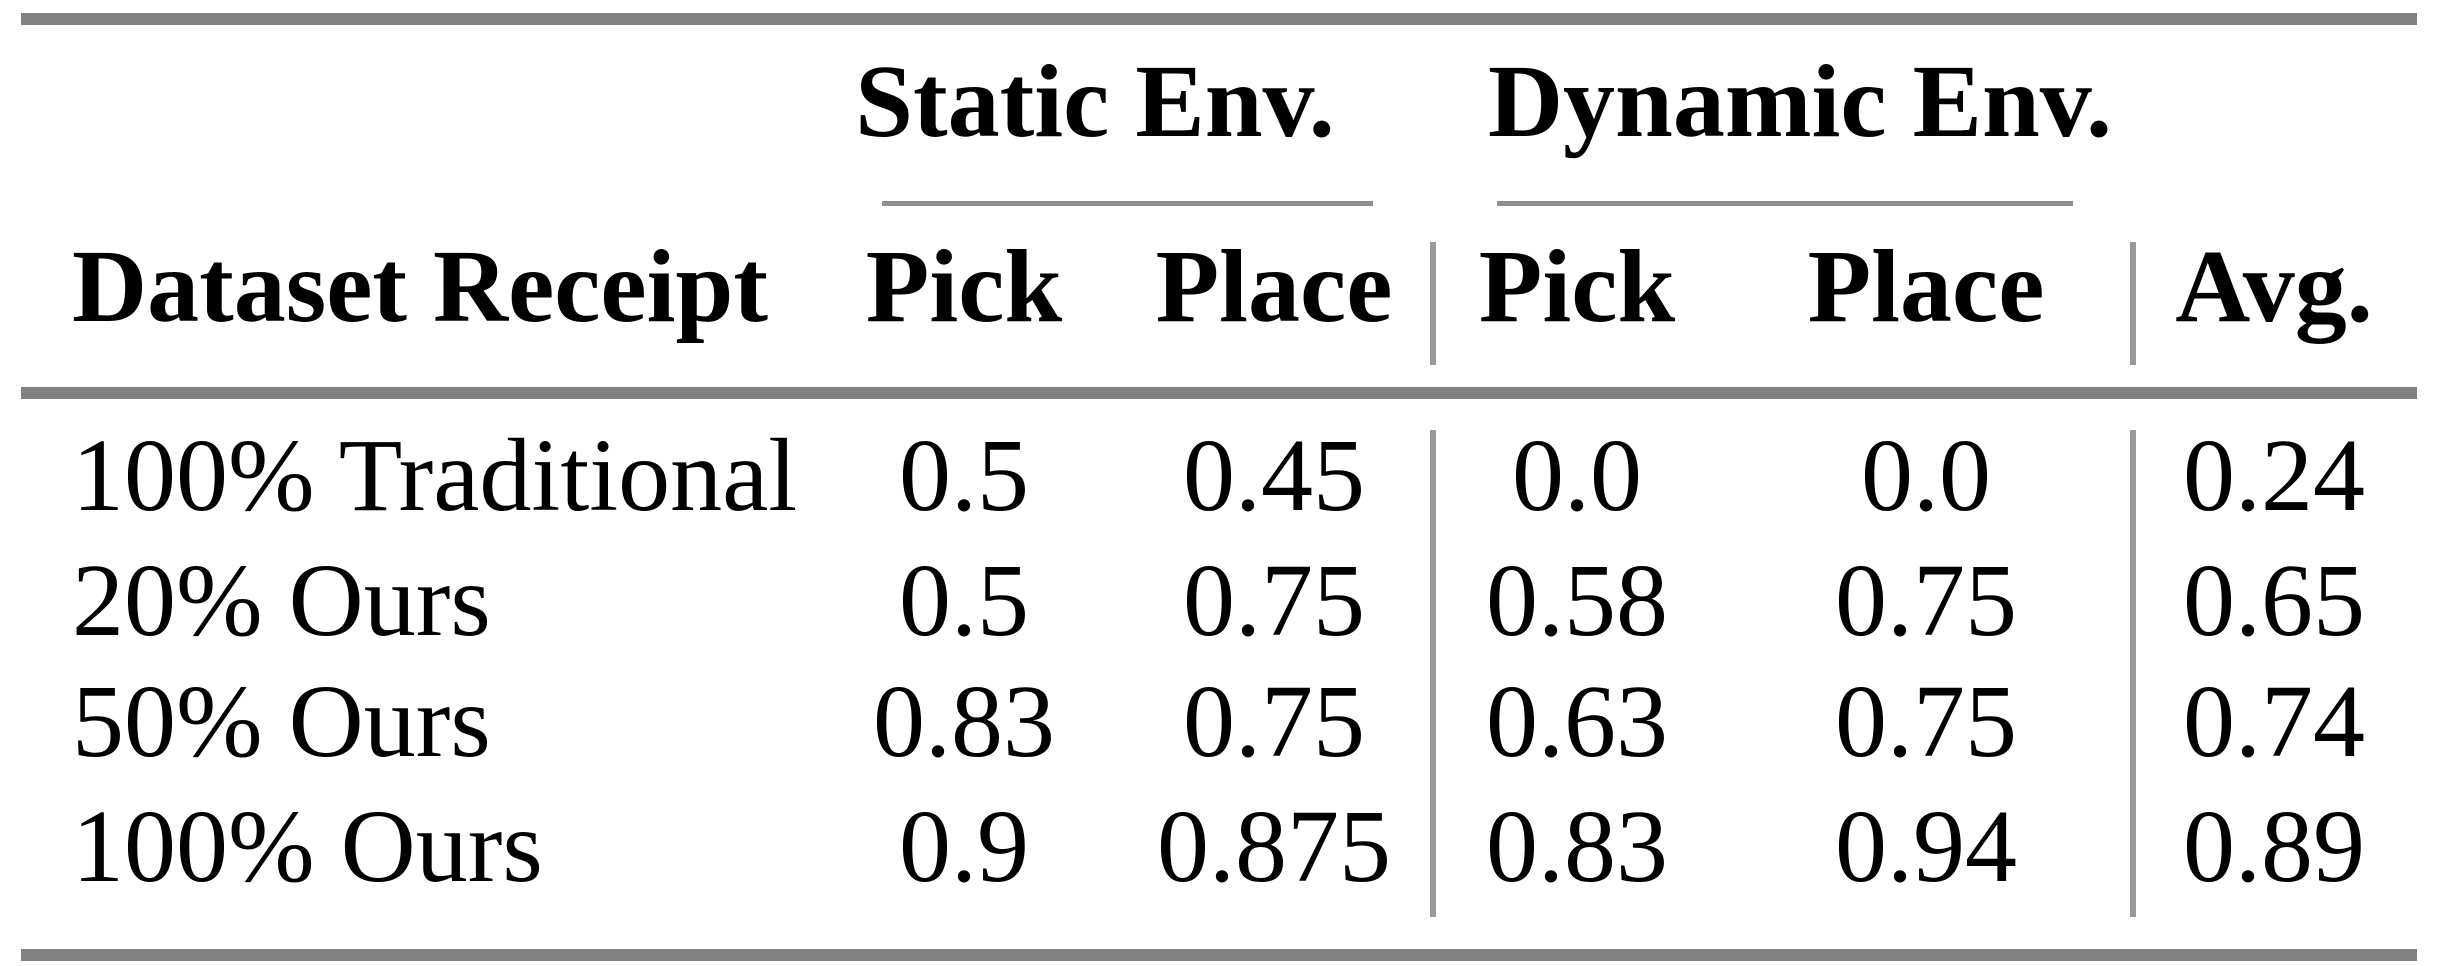 This screenshot has width=2440, height=966. Describe the element at coordinates (1577, 721) in the screenshot. I see `cell-dynamic-pick: 0.63` at that location.